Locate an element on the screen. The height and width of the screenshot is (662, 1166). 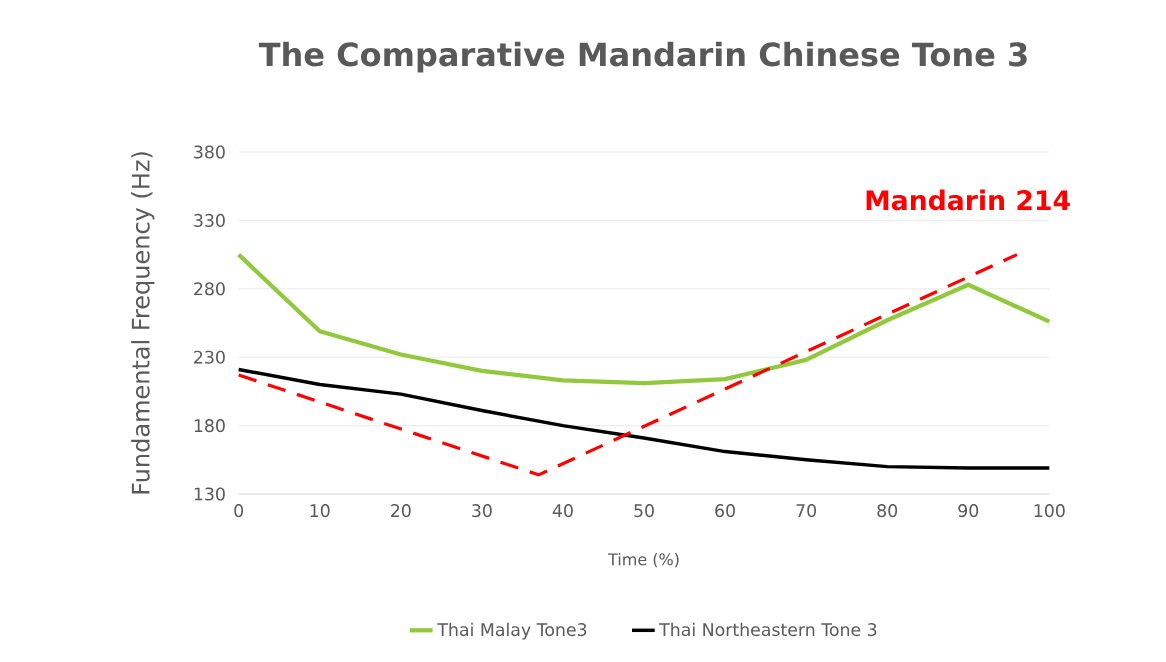
text: Mandarin 214 is located at coordinates (968, 200).